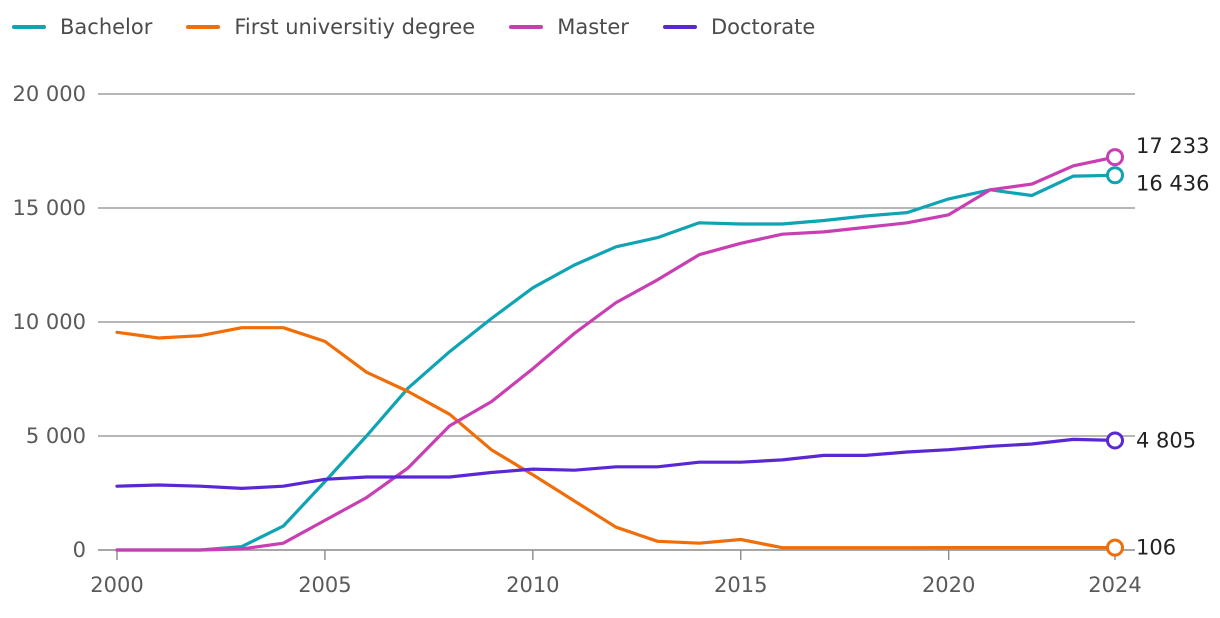  I want to click on x-tick-label: 2015, so click(740, 585).